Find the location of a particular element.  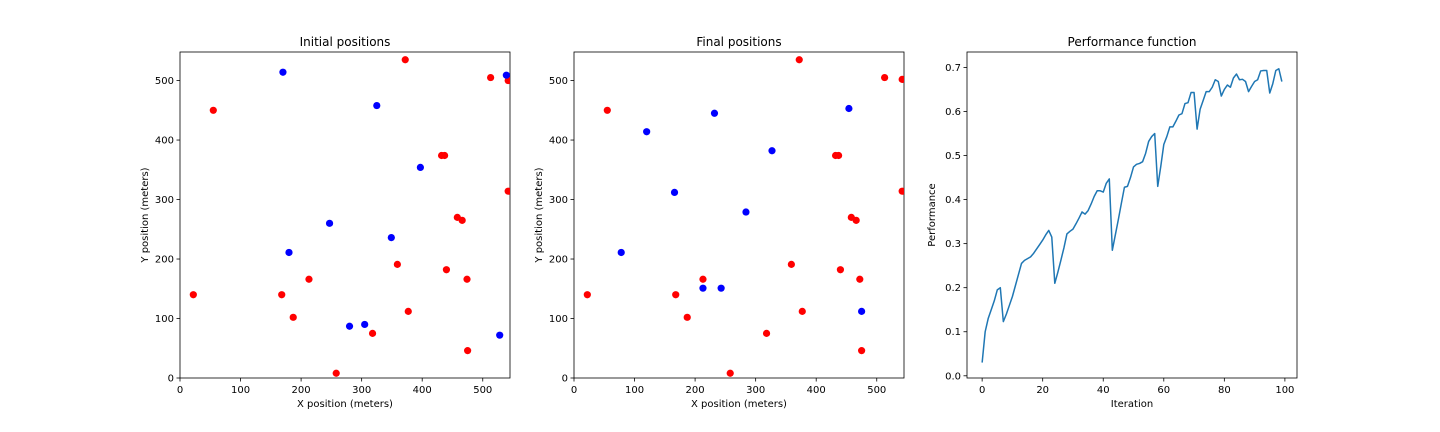

y-tick-label: 0.2 is located at coordinates (953, 288).